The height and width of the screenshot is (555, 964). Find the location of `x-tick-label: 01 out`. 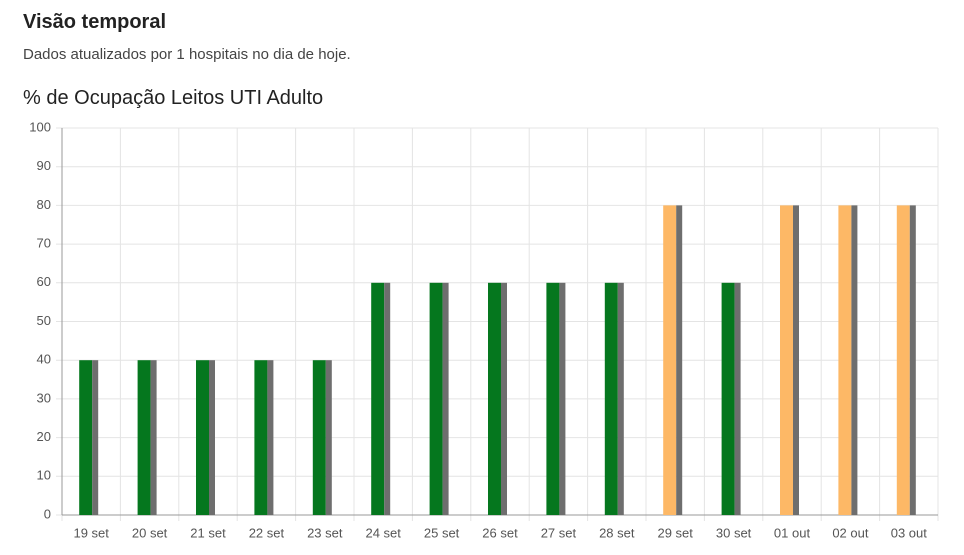

x-tick-label: 01 out is located at coordinates (792, 532).